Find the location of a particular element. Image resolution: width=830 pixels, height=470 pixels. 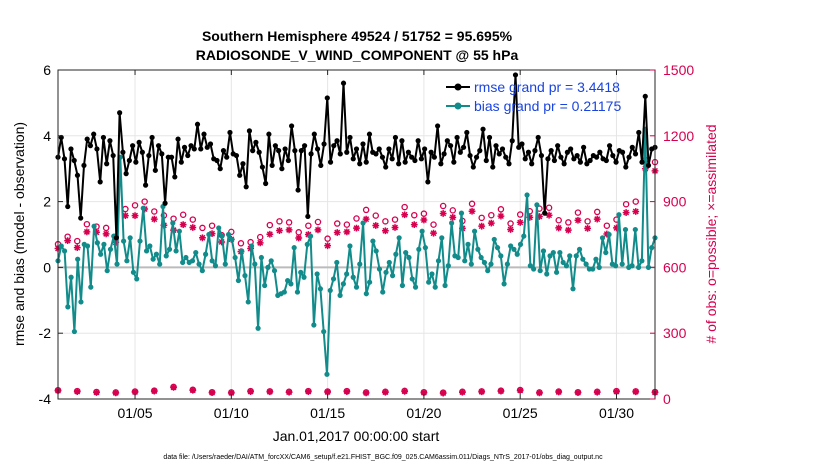

y-tick-label-right: 0 is located at coordinates (667, 399).